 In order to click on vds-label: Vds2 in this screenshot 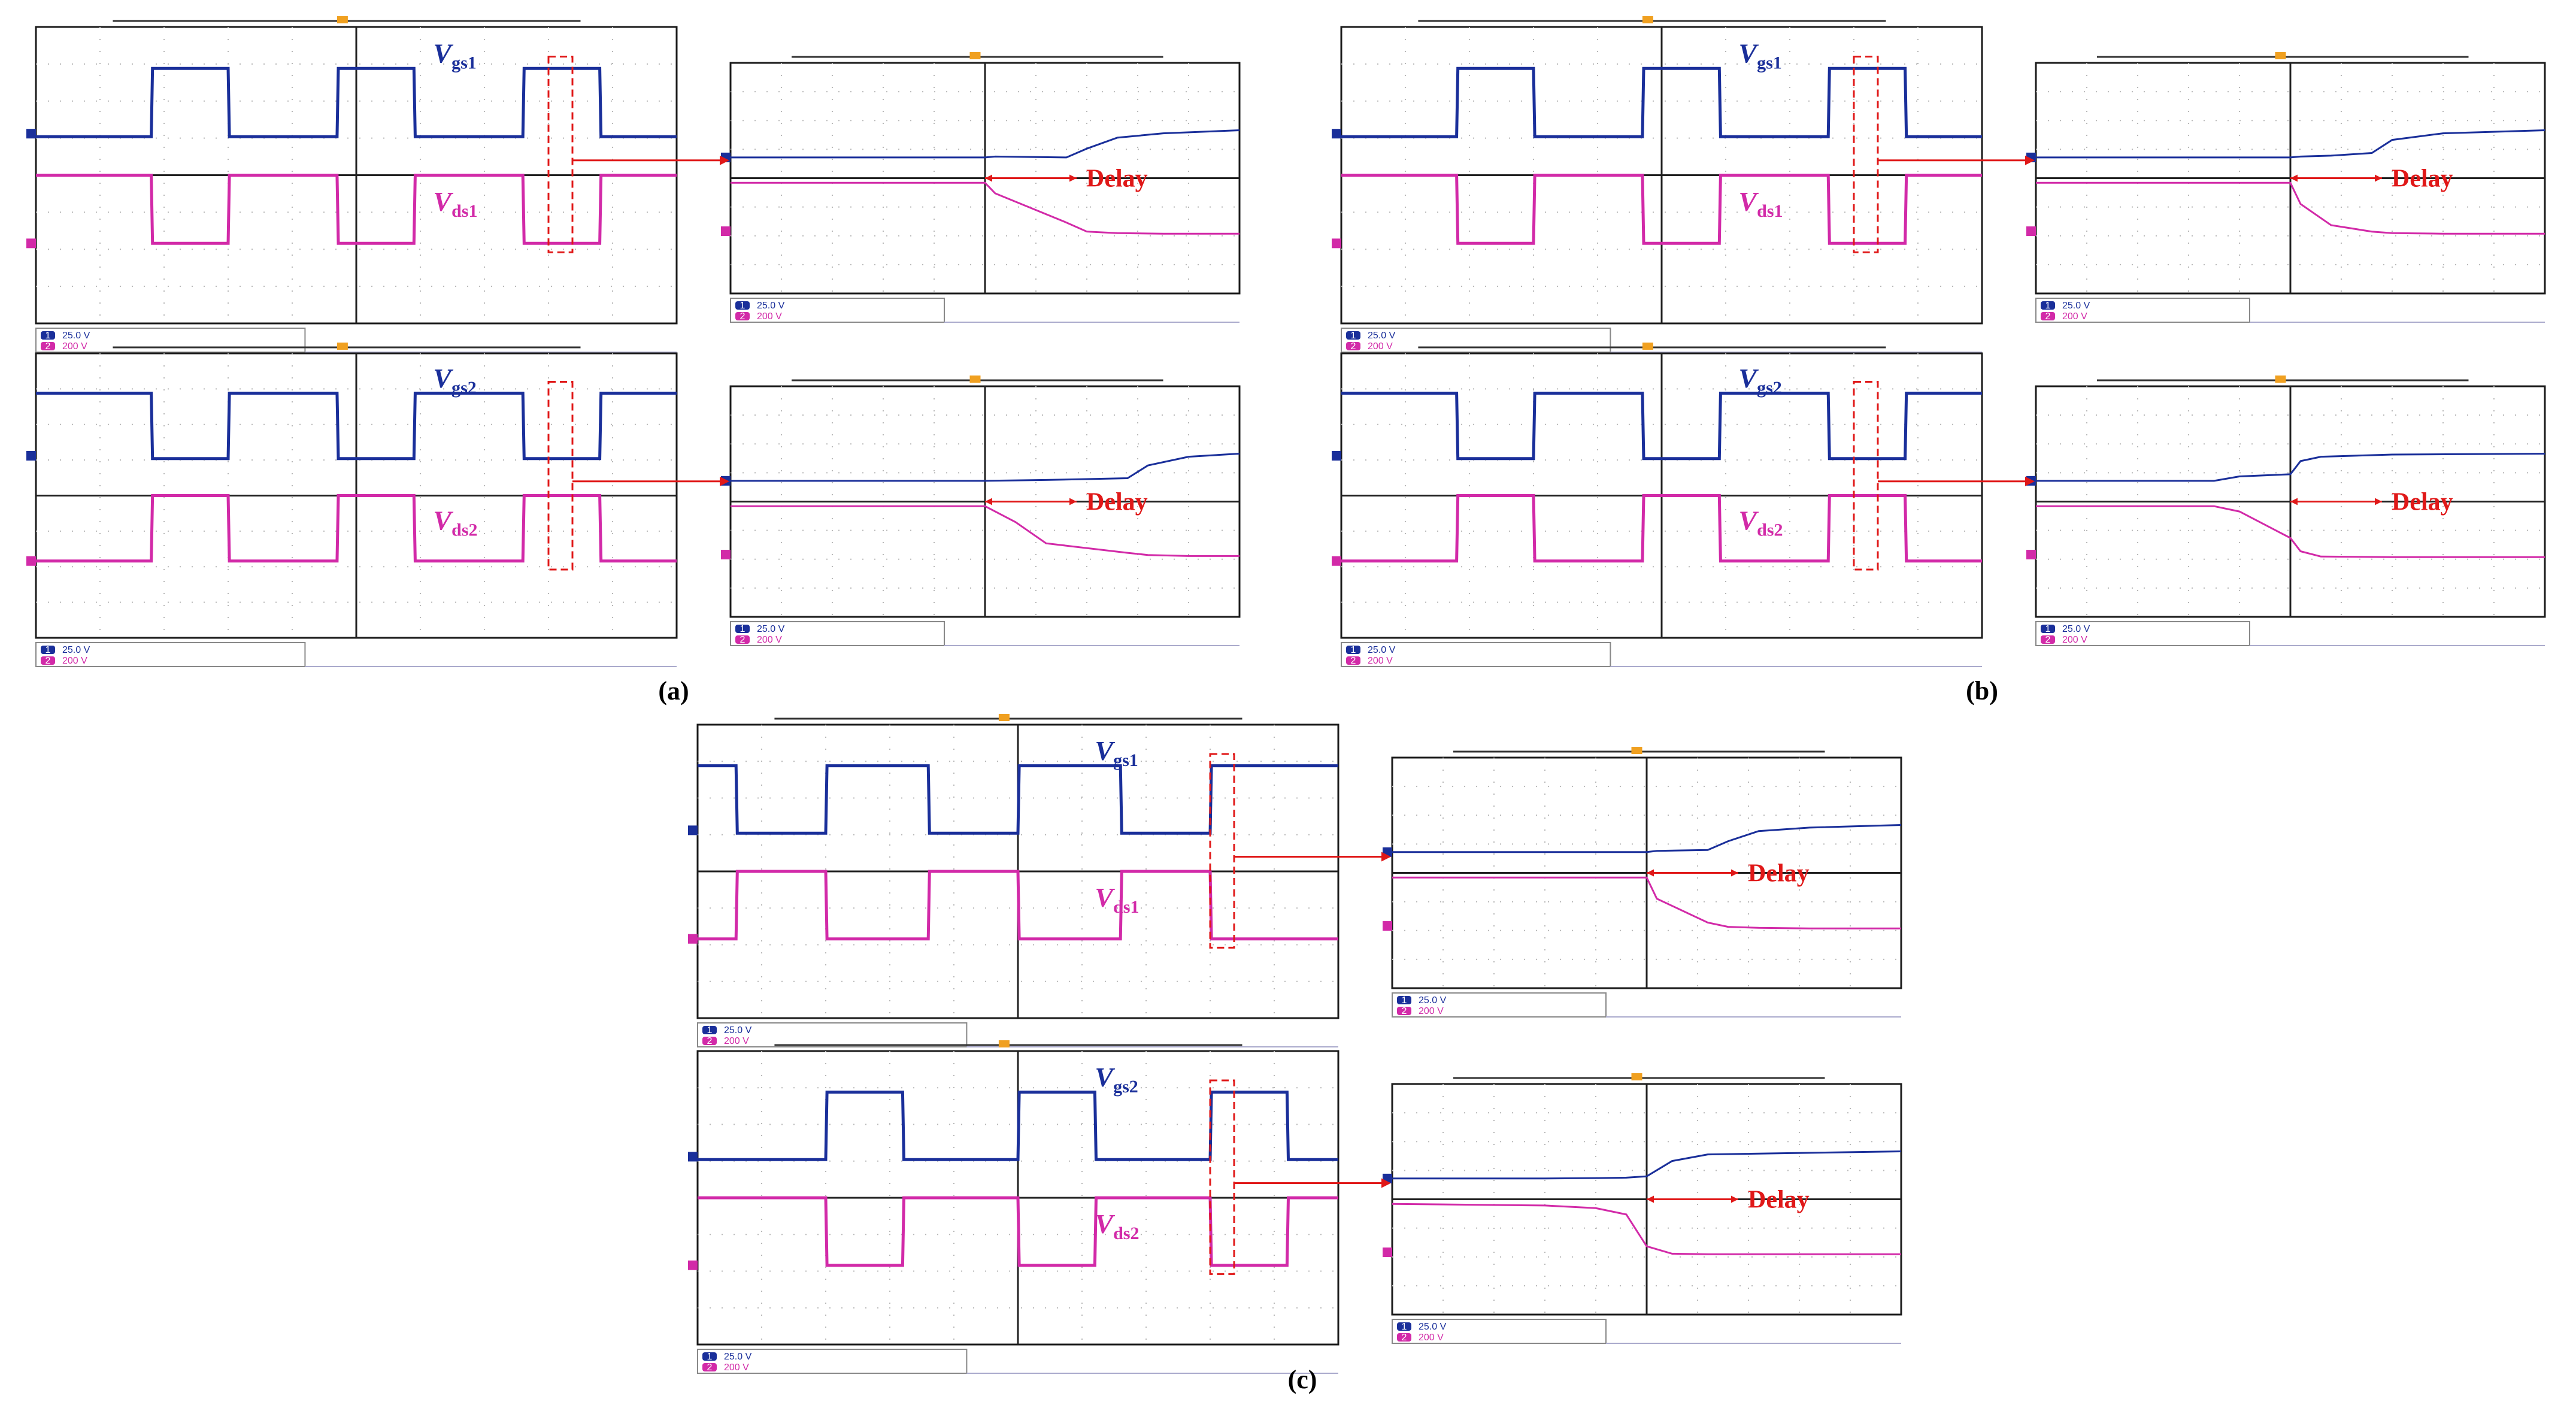, I will do `click(455, 522)`.